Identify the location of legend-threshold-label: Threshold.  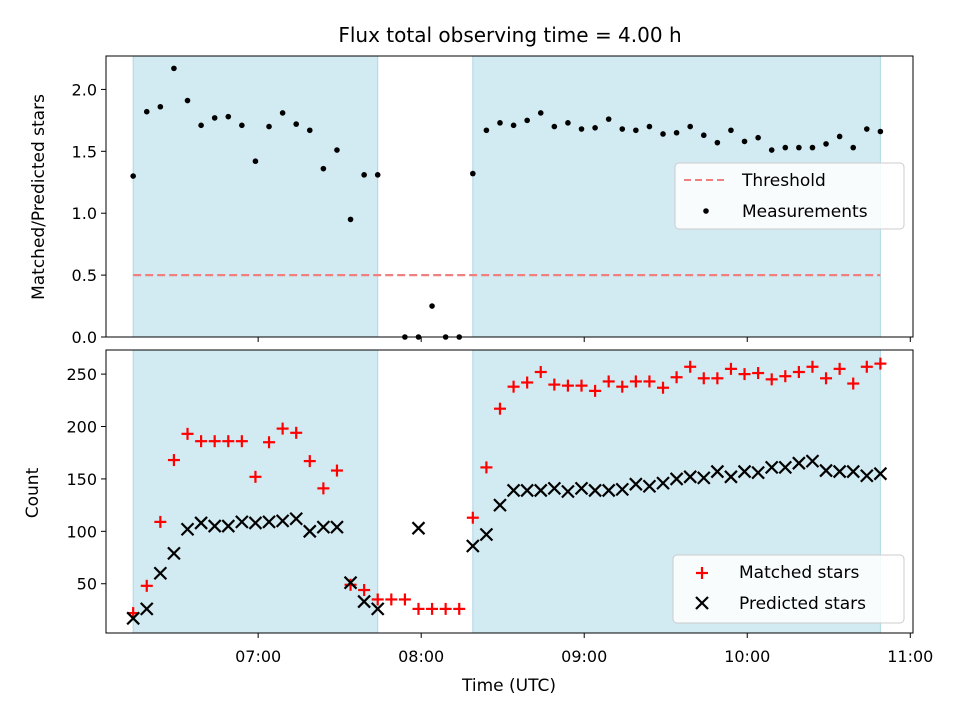
(783, 181).